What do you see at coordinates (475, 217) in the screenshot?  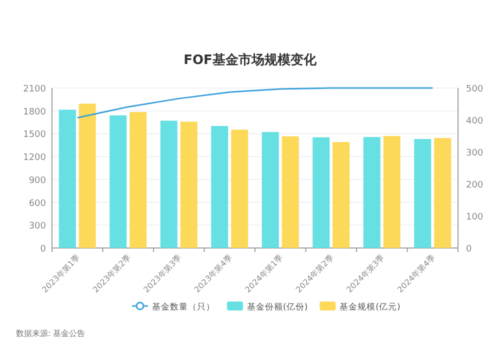 I see `y2-tick-label: 100` at bounding box center [475, 217].